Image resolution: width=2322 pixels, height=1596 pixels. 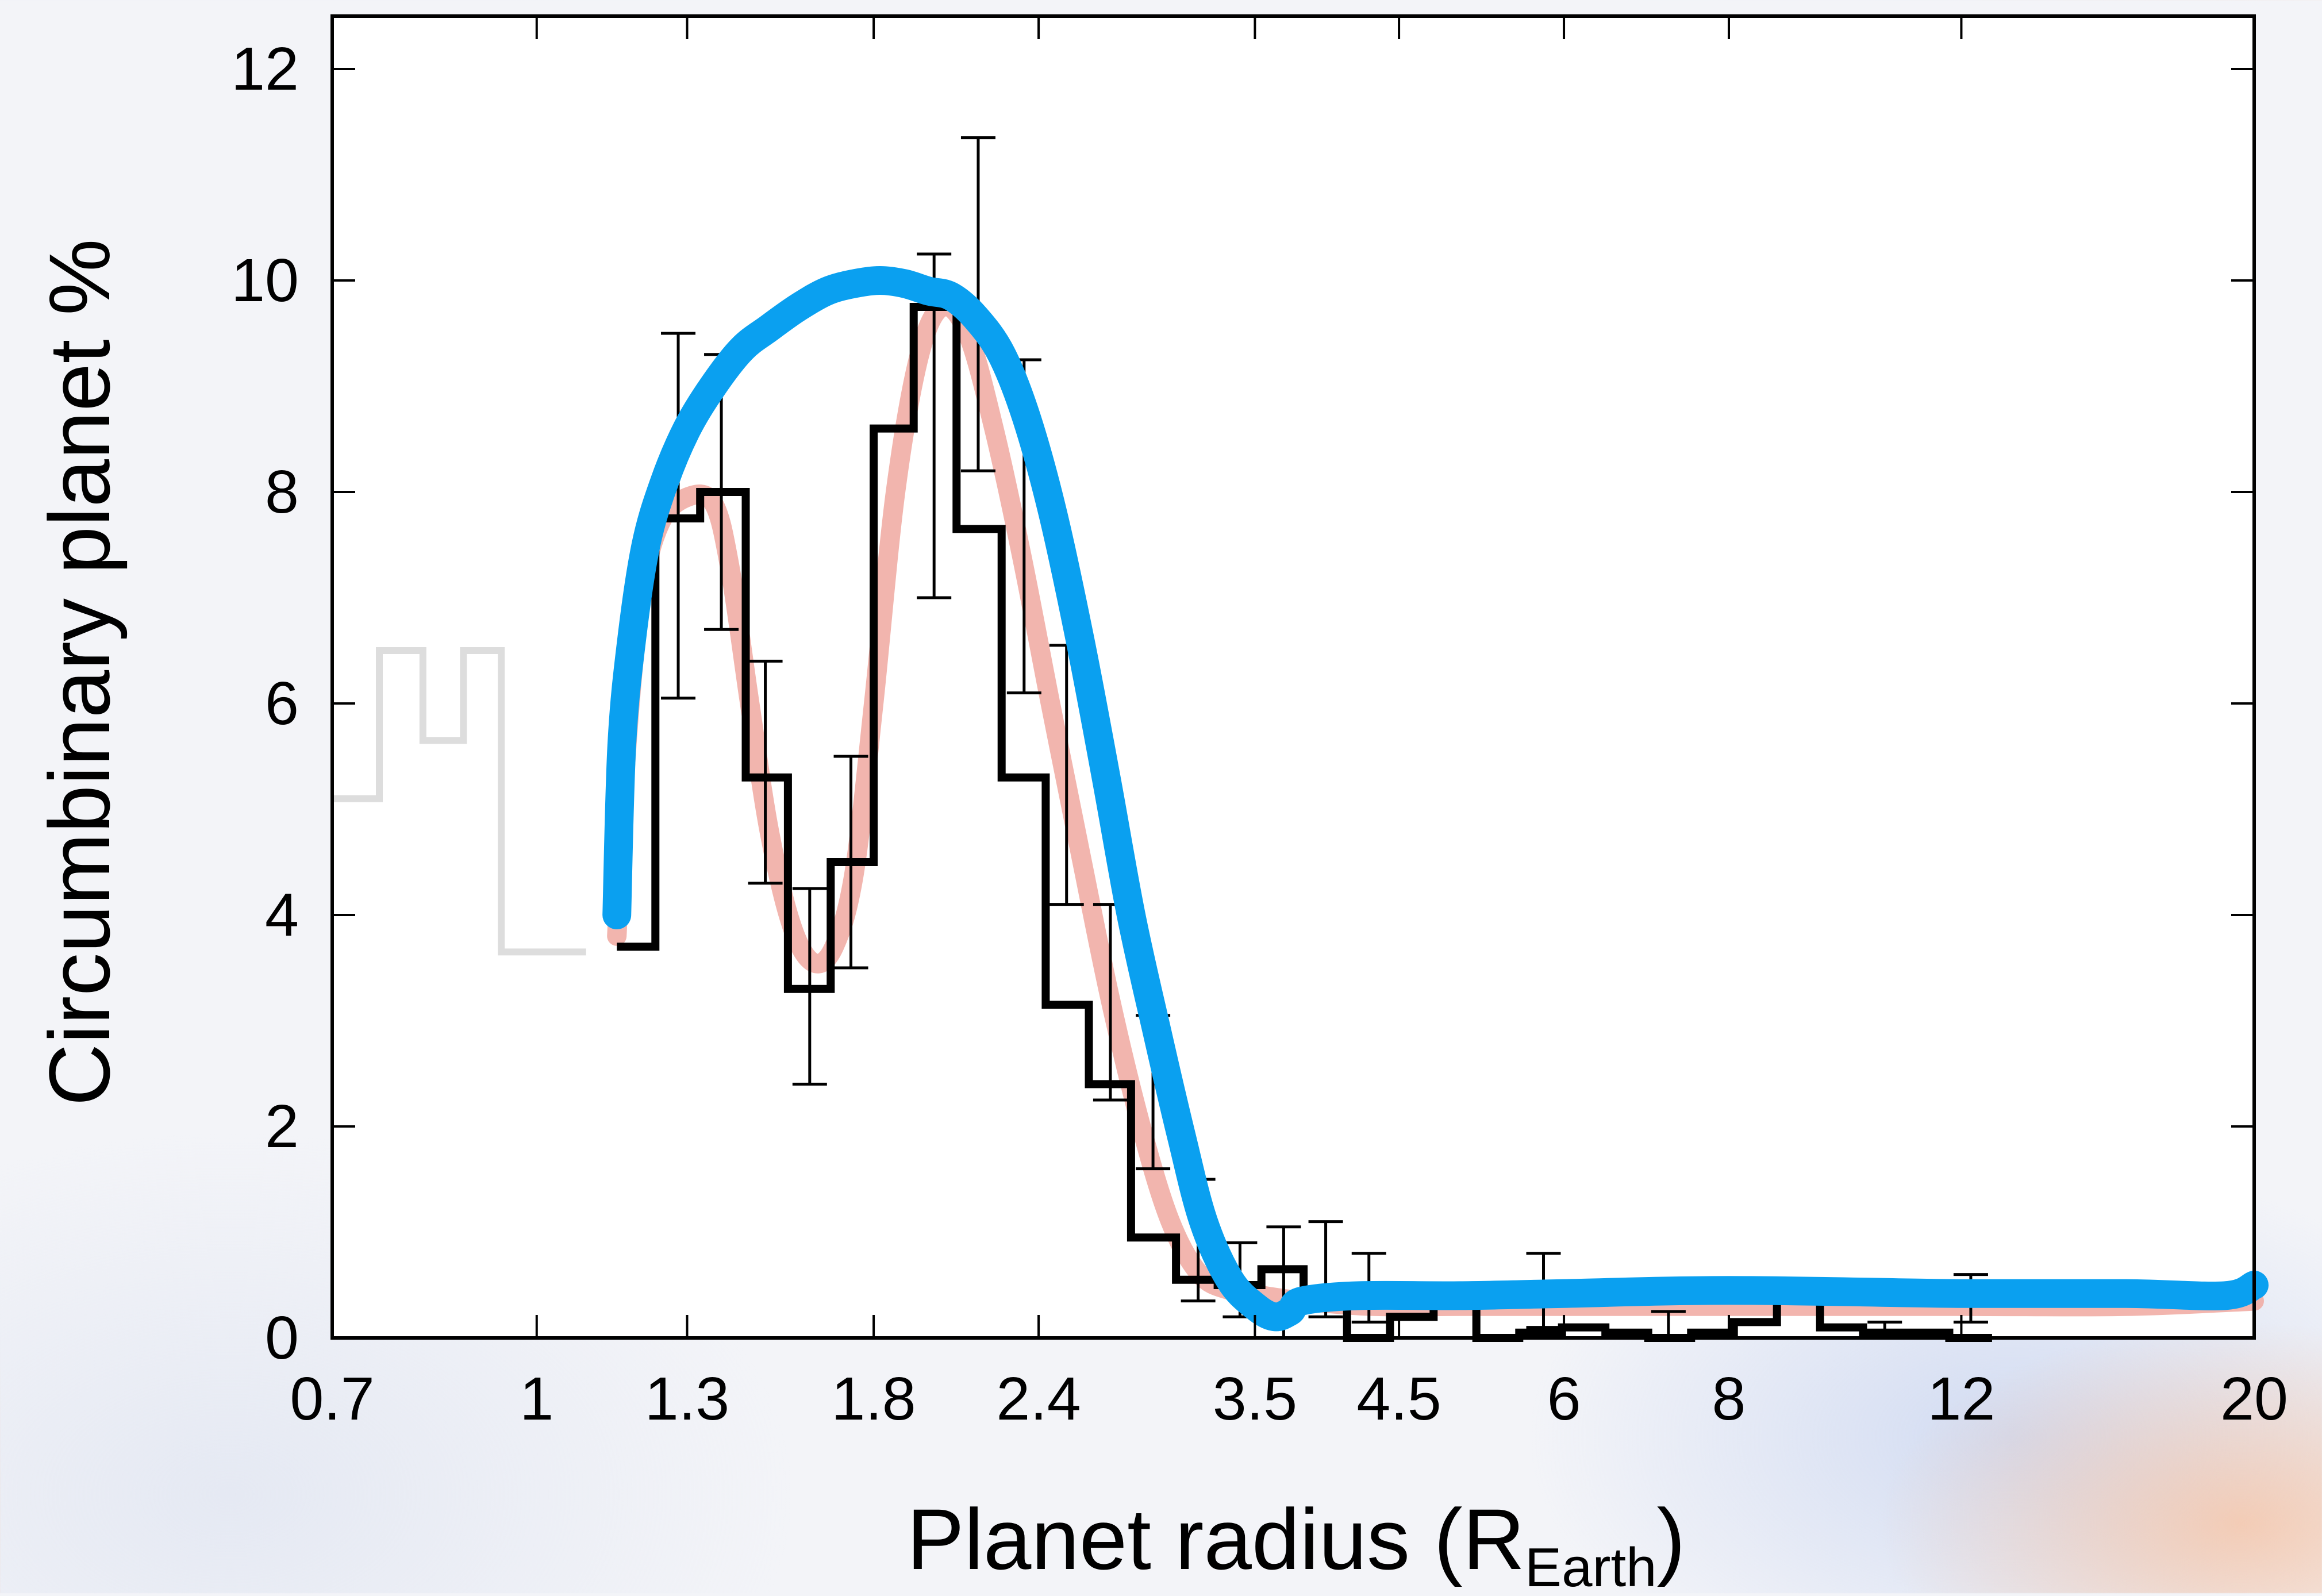 I want to click on x-tick-label: 0.7, so click(x=332, y=1399).